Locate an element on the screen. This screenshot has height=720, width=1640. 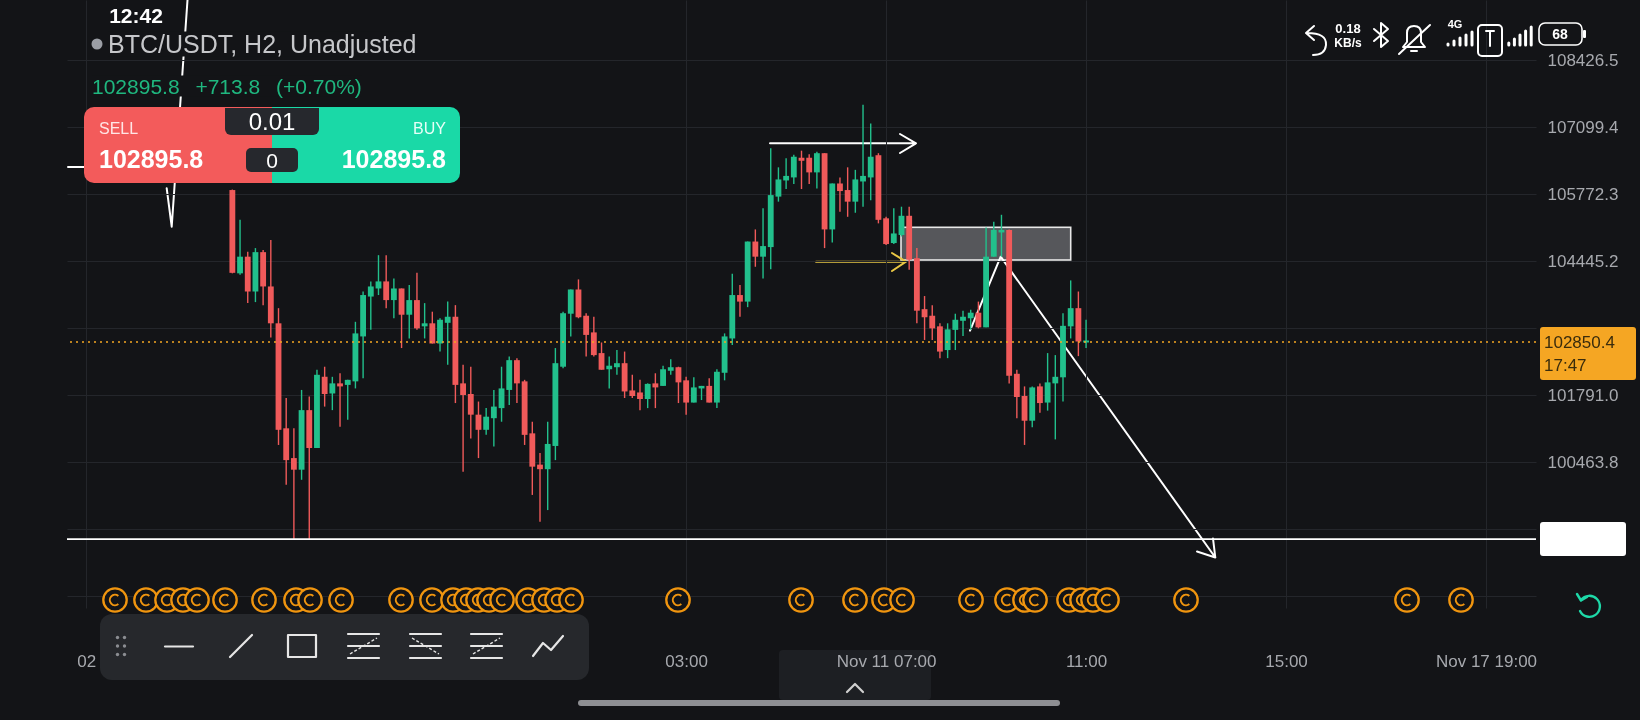
text: BTC/USDT, H2, Unadjusted is located at coordinates (262, 43).